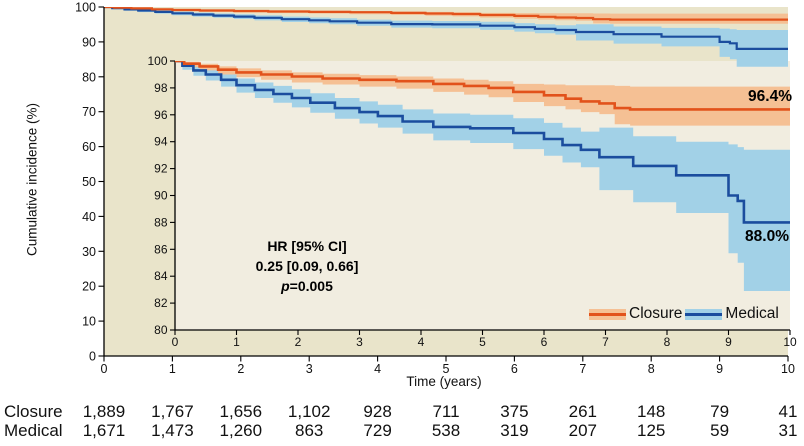  What do you see at coordinates (607, 314) in the screenshot?
I see `closure-band-swatch-icon` at bounding box center [607, 314].